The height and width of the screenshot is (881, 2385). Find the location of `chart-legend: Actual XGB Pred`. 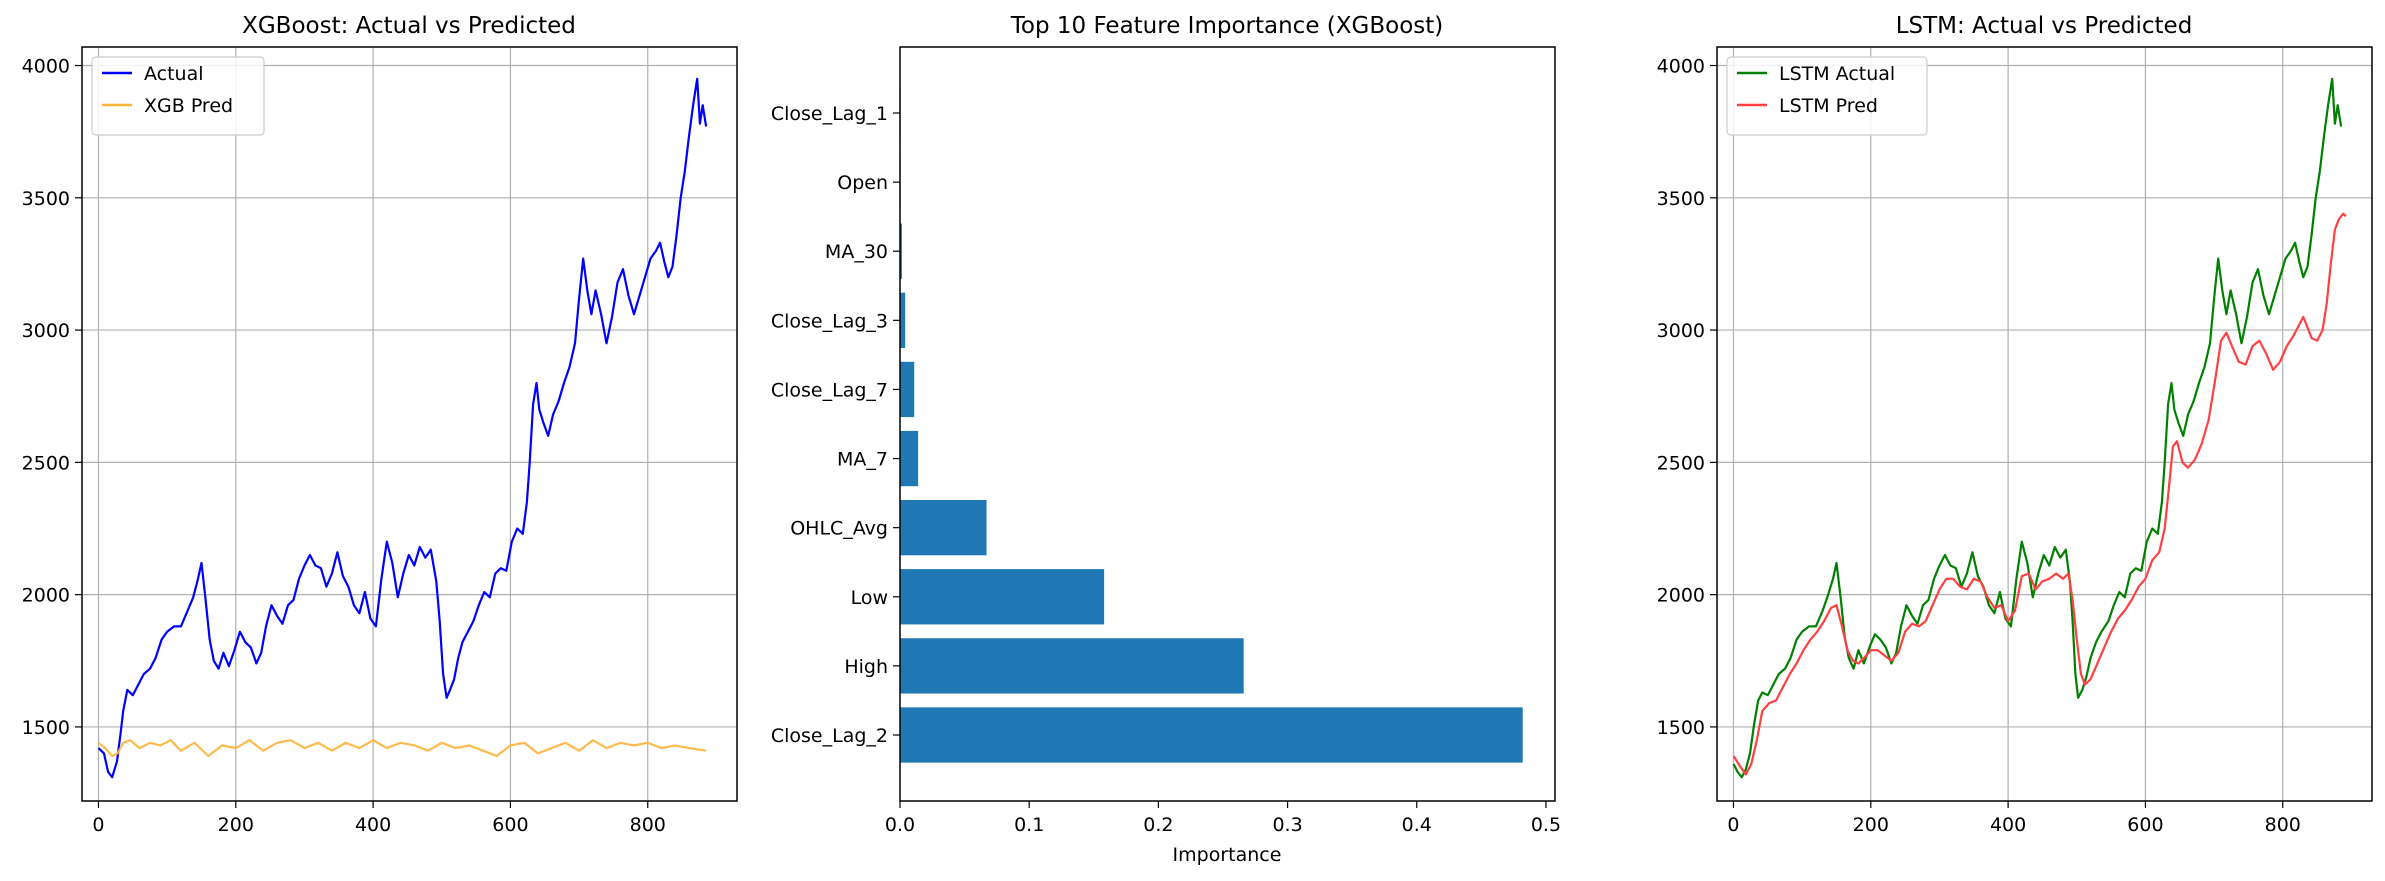

chart-legend: Actual XGB Pred is located at coordinates (178, 96).